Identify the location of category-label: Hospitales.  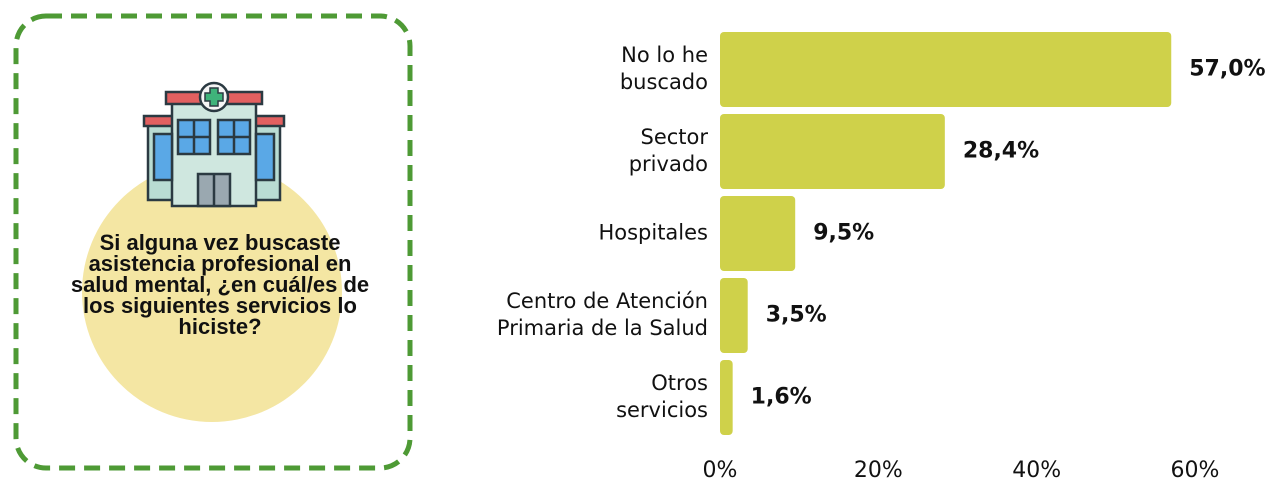
(653, 233).